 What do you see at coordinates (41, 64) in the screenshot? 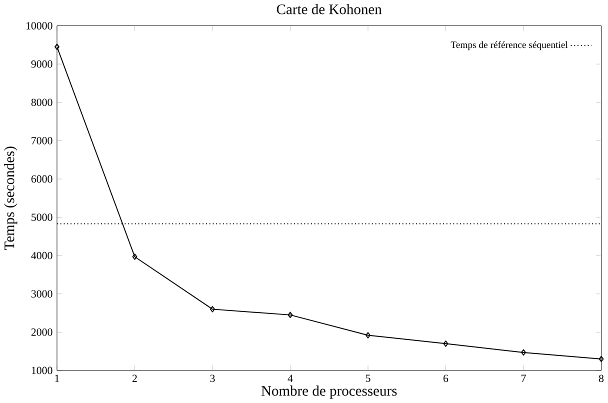
I see `y-tick-label: 9000` at bounding box center [41, 64].